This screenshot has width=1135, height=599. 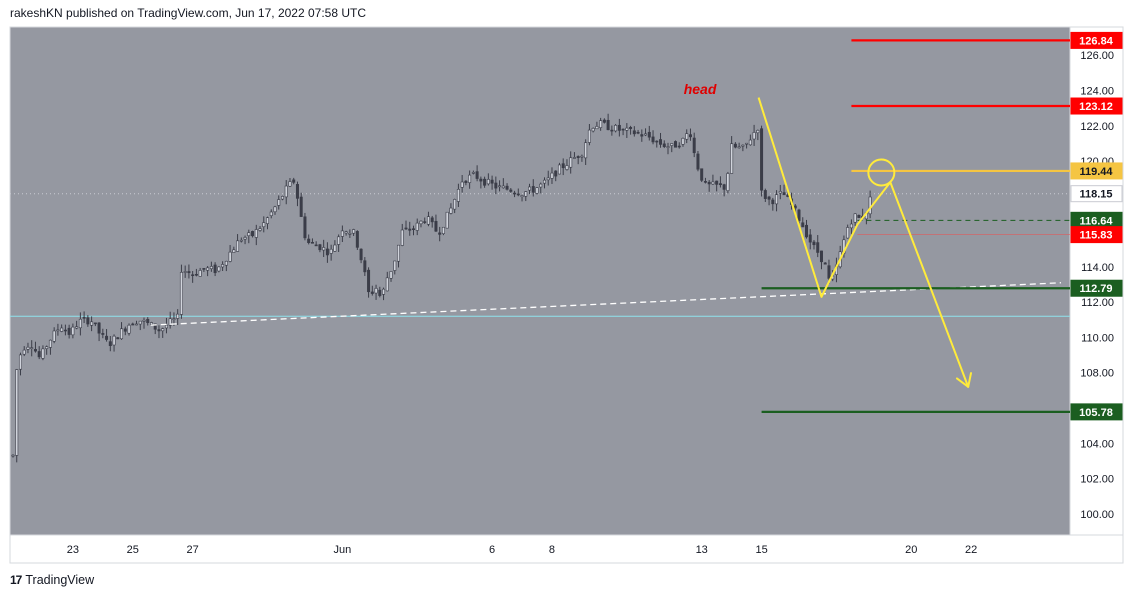 I want to click on y-tick-label: 126.00, so click(x=1097, y=56).